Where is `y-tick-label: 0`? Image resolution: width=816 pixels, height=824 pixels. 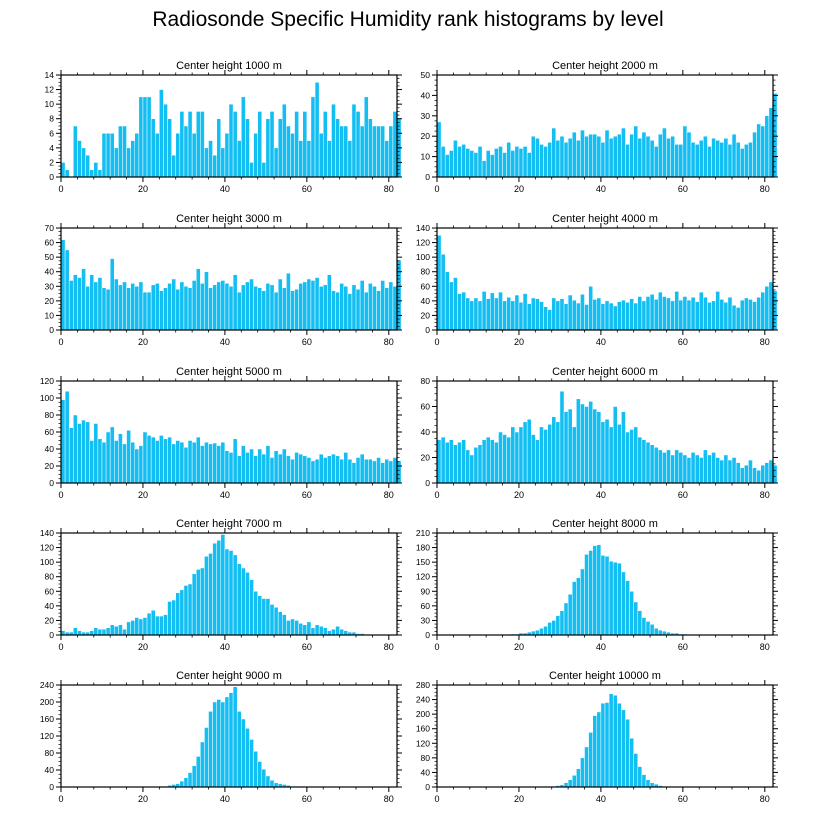 y-tick-label: 0 is located at coordinates (51, 483).